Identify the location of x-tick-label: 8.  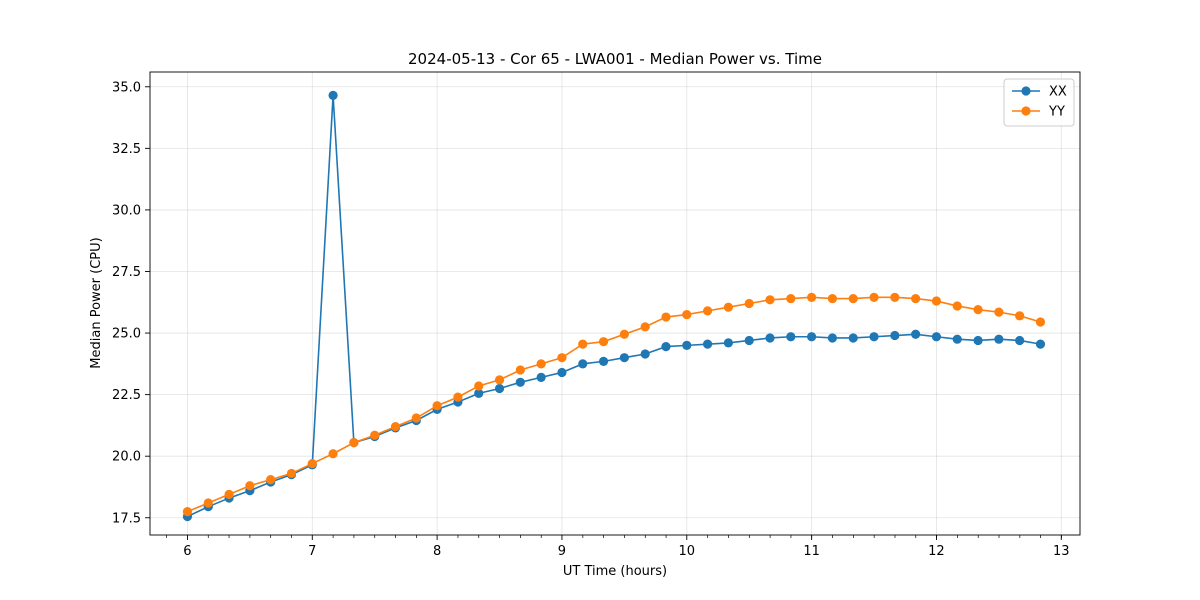
(437, 551).